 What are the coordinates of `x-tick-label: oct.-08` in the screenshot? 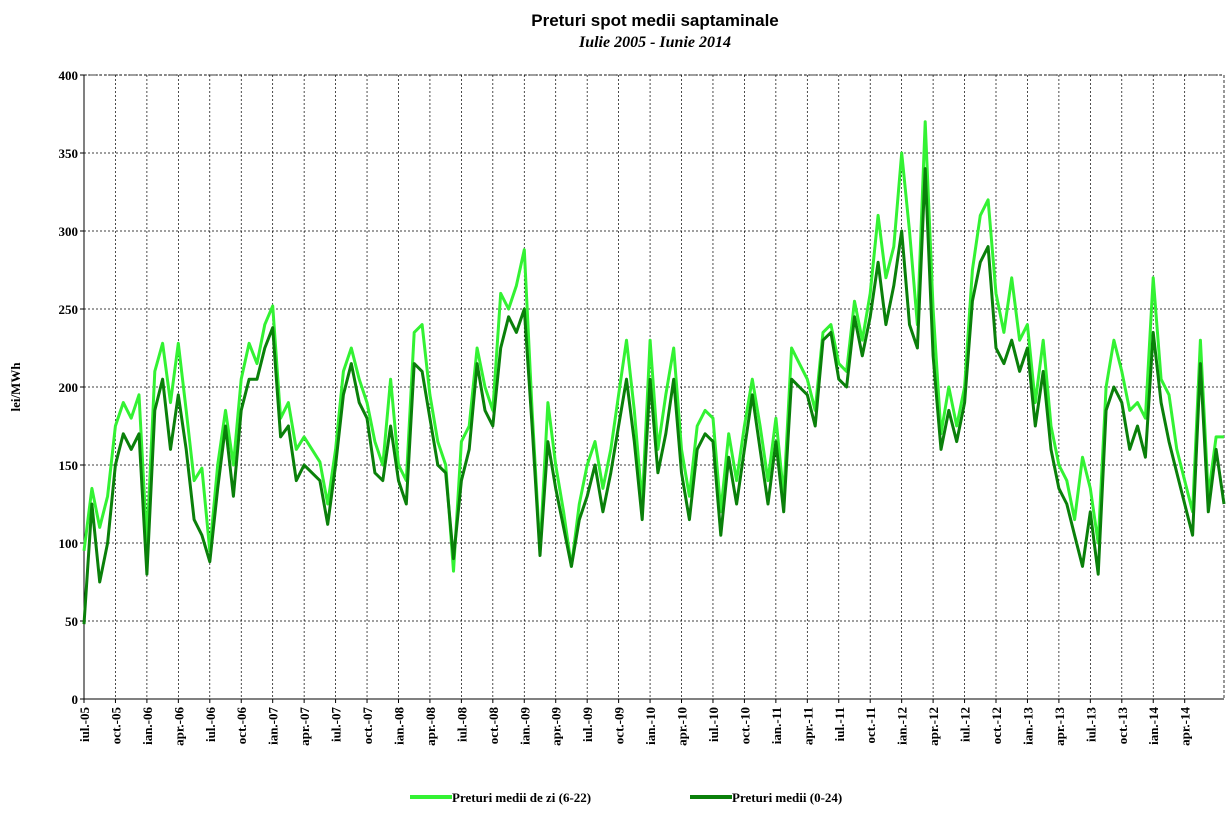 It's located at (493, 726).